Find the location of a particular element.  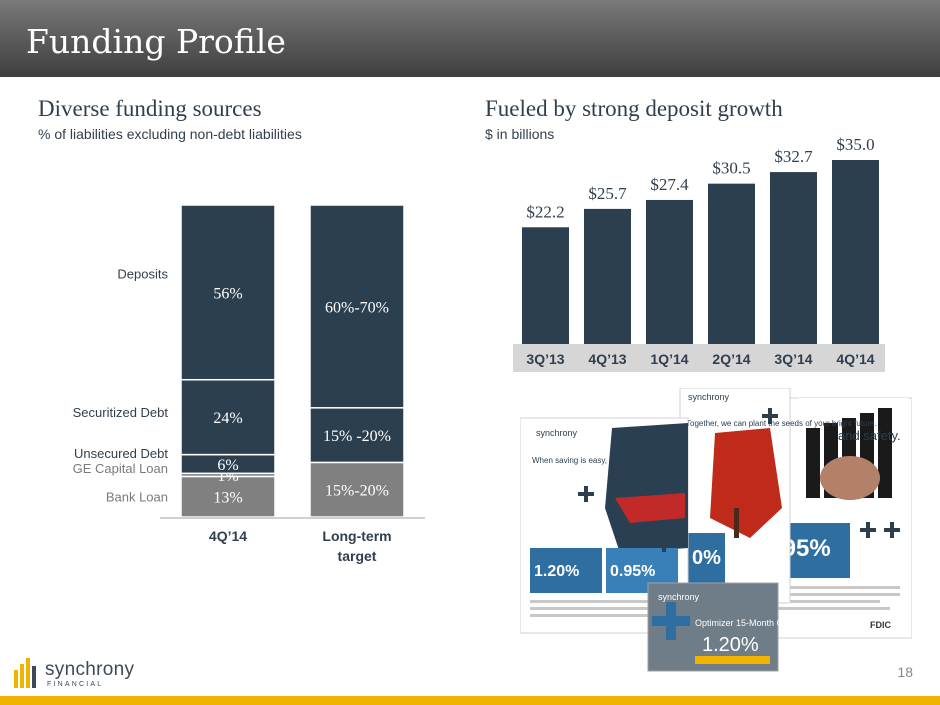

x-tick-label-2: 1Q’14 is located at coordinates (669, 359).